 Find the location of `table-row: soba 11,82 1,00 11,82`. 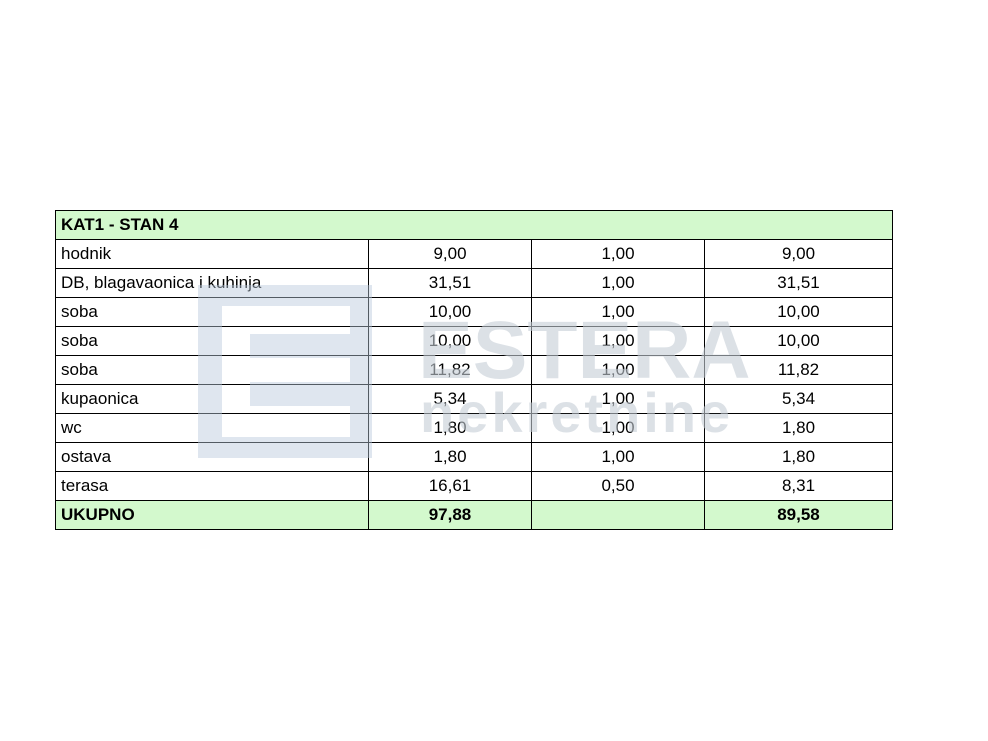

table-row: soba 11,82 1,00 11,82 is located at coordinates (474, 370).